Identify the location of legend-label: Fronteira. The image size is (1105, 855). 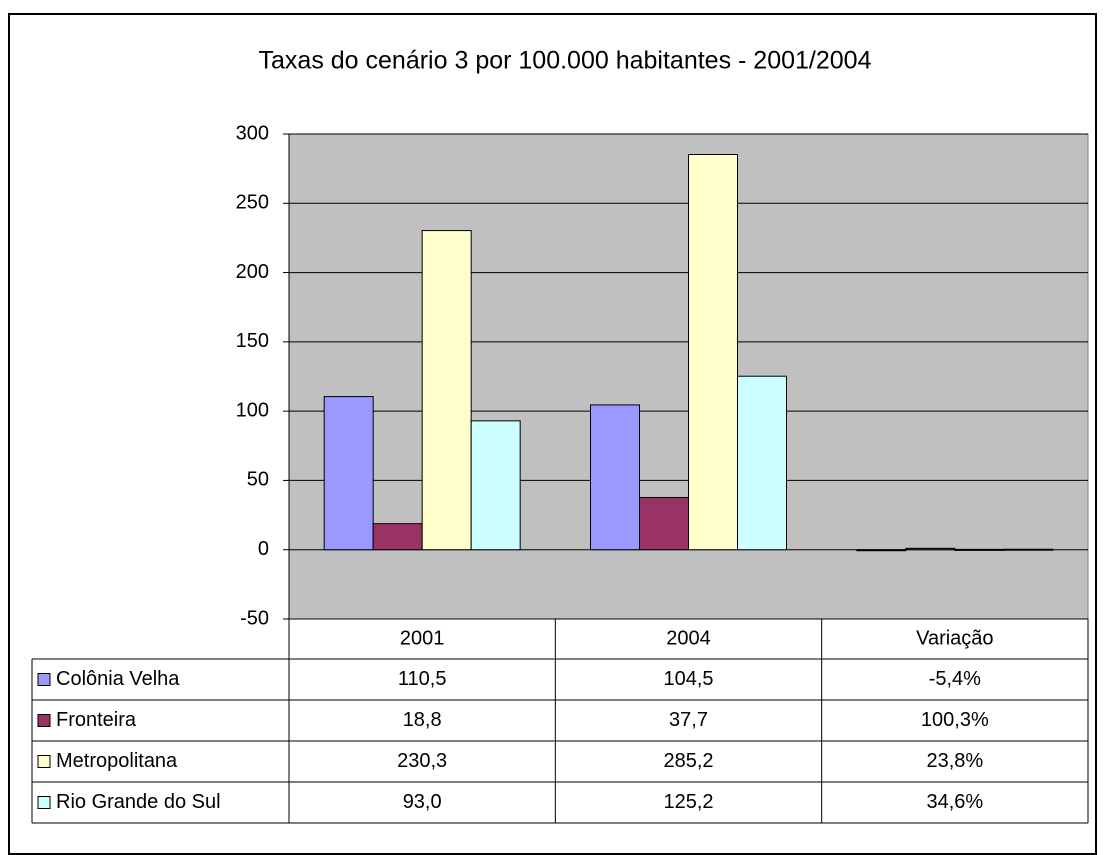
(96, 720).